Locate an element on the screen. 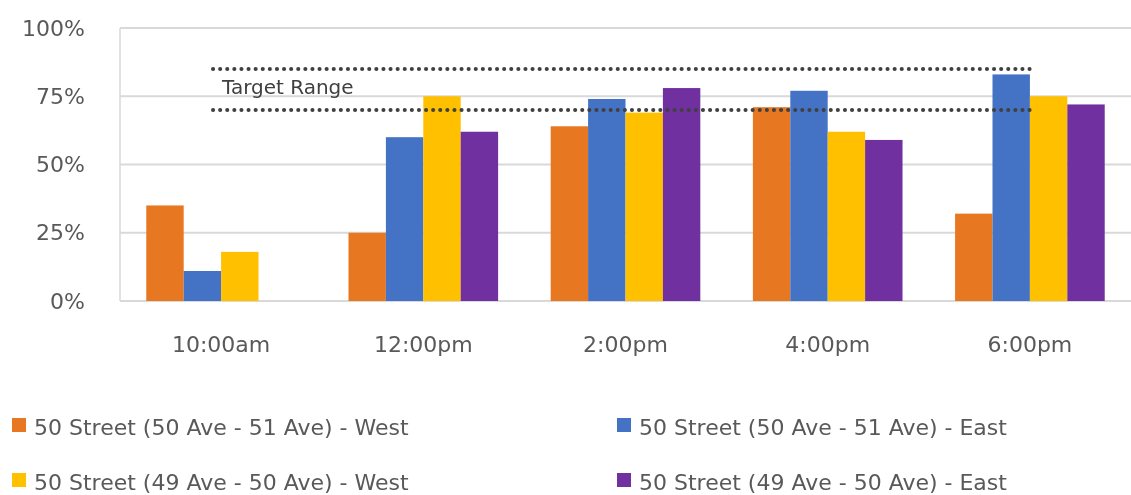 This screenshot has height=495, width=1131. y-tick-label: 100% is located at coordinates (53, 28).